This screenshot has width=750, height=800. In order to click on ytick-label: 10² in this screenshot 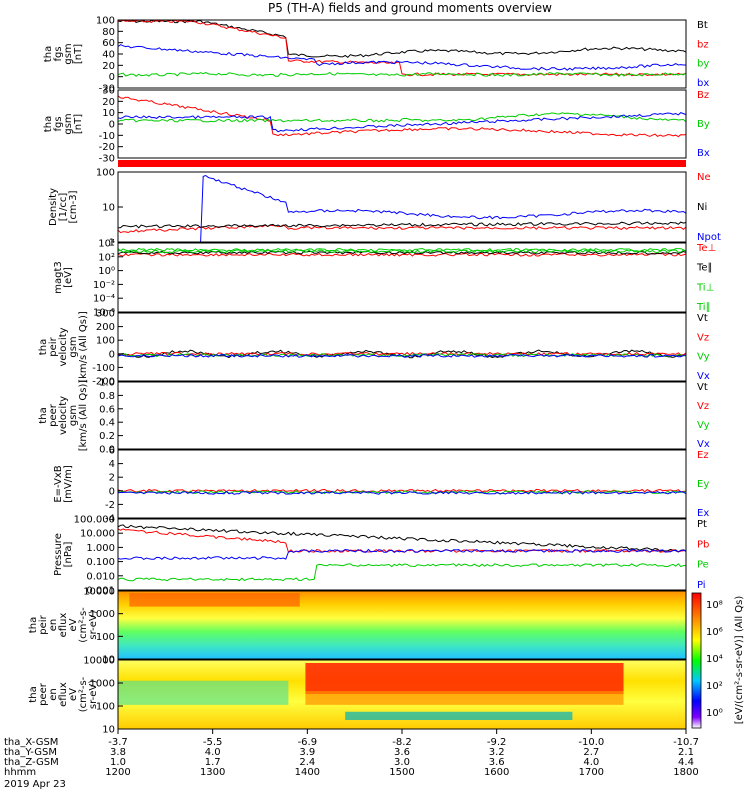, I will do `click(106, 257)`.